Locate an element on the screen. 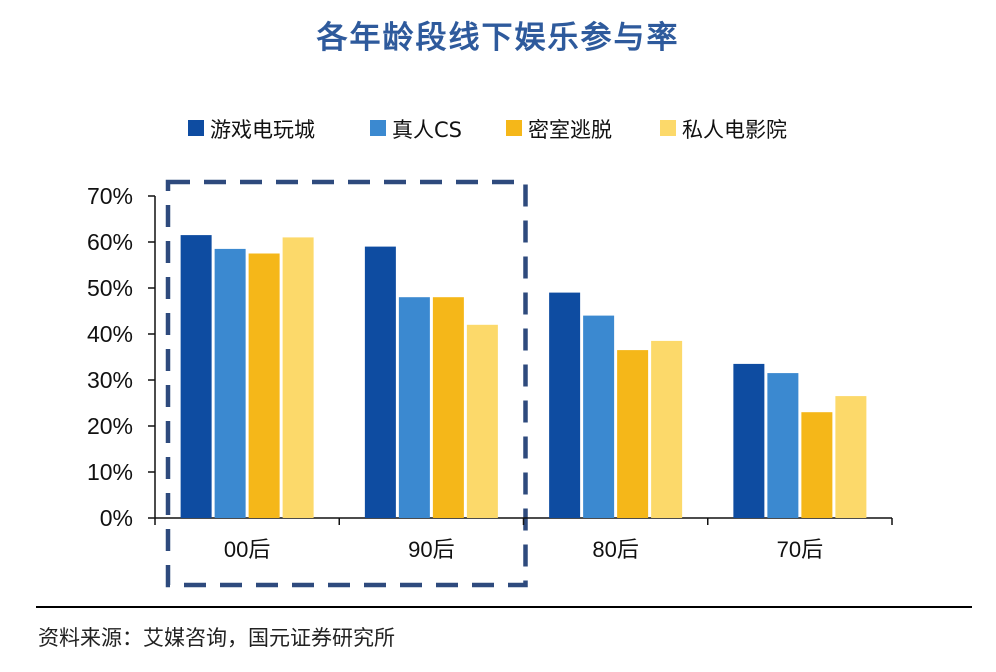  y-tick-label: 70% is located at coordinates (110, 196).